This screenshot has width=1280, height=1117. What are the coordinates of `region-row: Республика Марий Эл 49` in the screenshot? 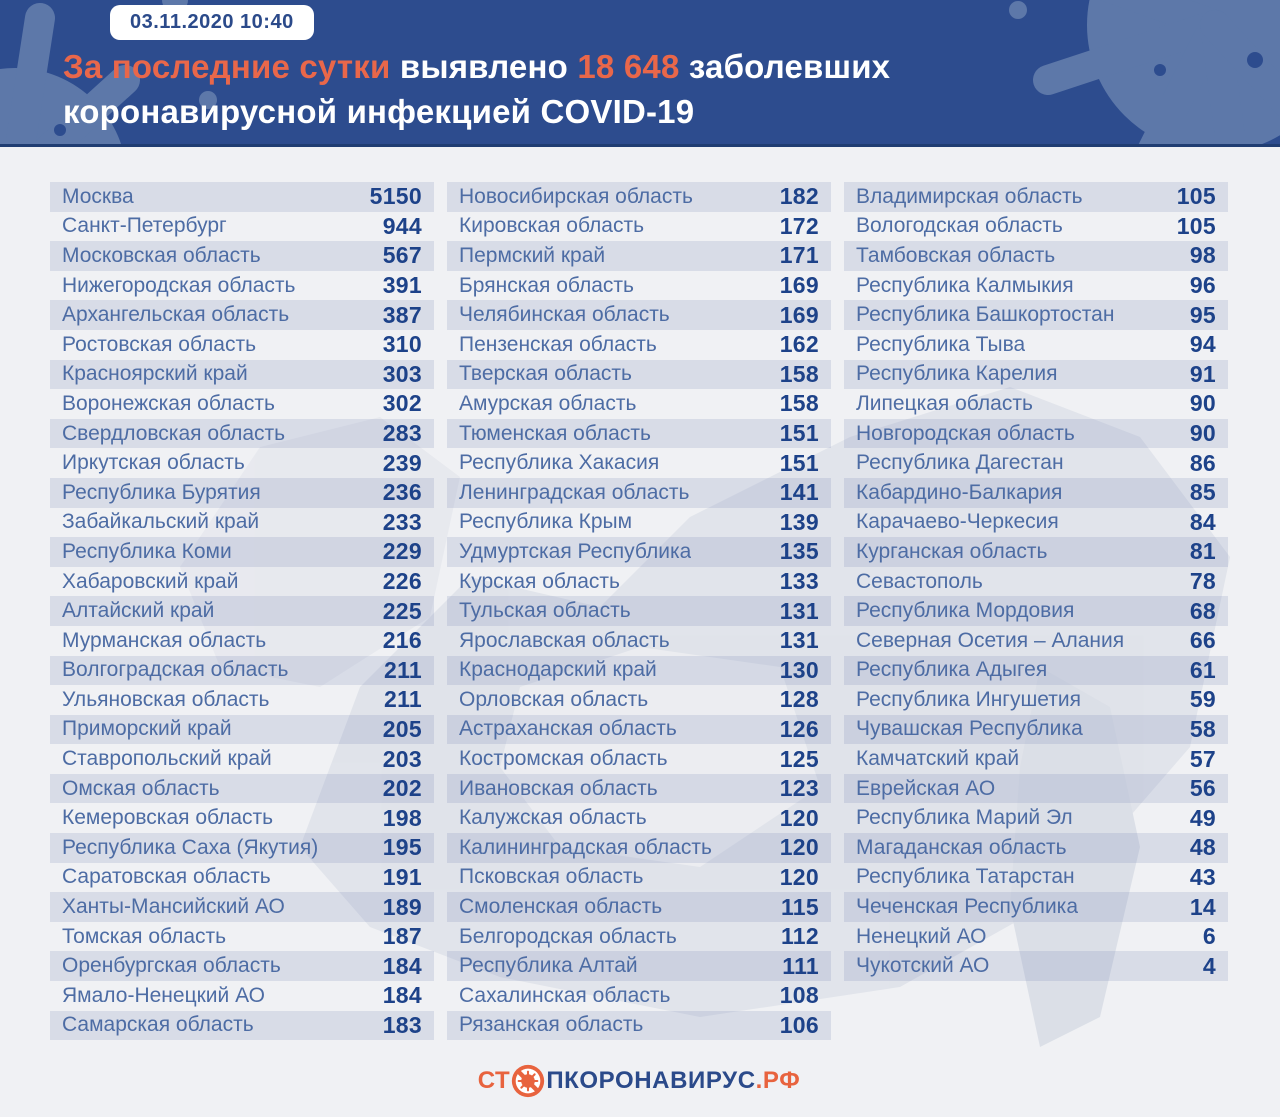 It's located at (1036, 818).